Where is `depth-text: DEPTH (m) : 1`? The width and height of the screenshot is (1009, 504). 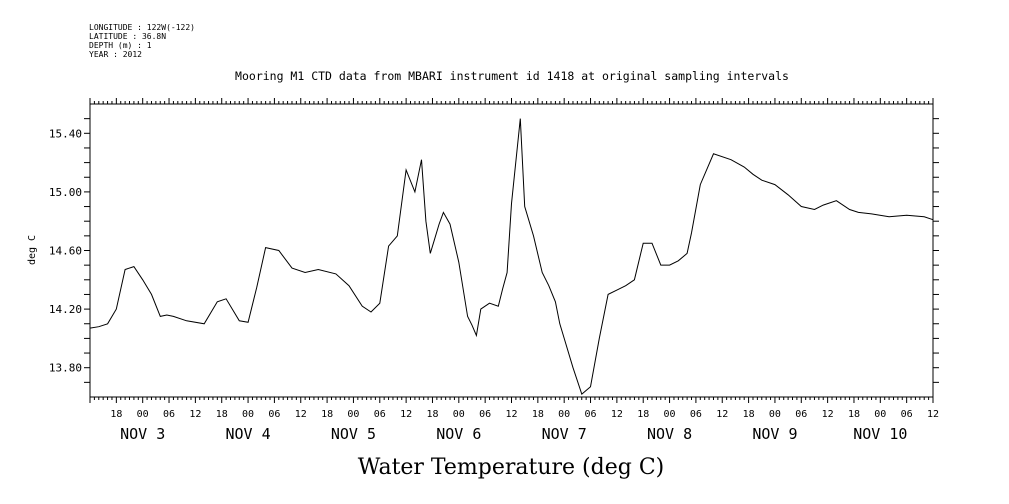
depth-text: DEPTH (m) : 1 is located at coordinates (120, 45).